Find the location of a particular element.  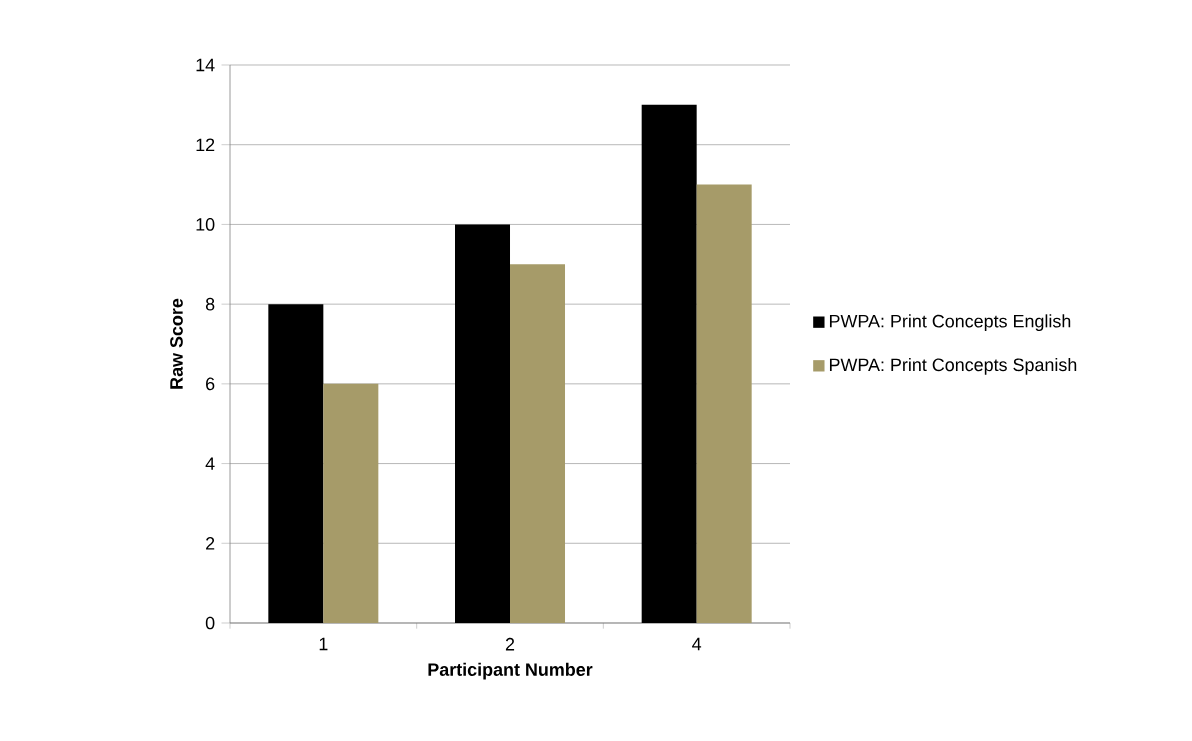

y-tick-label: 0 is located at coordinates (210, 623).